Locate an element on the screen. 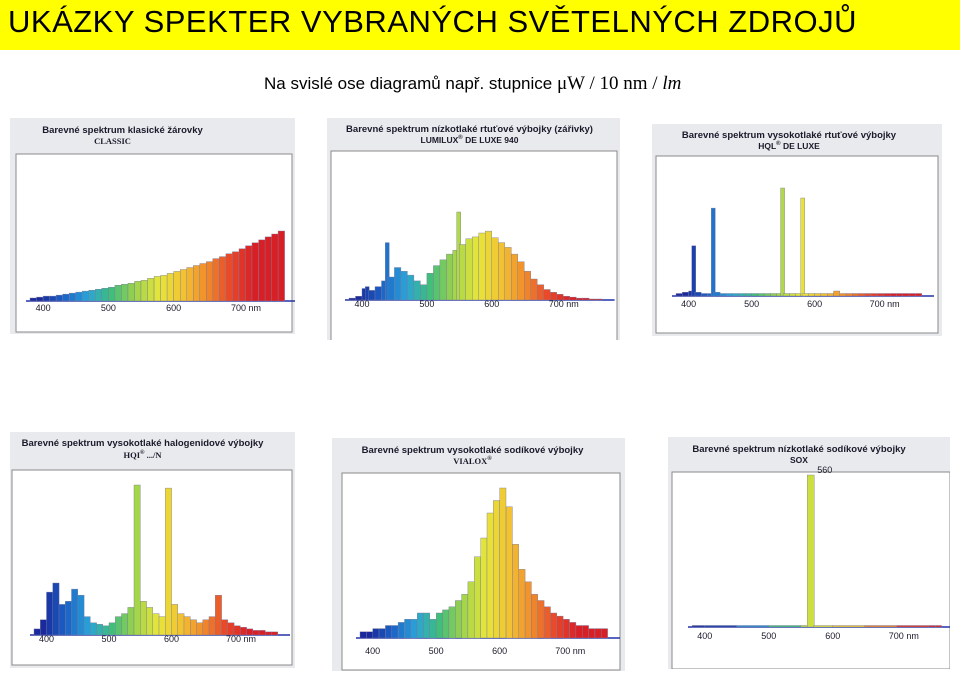 The width and height of the screenshot is (960, 674). axis-unit-note-text: Na svislé ose diagramů např. stupnice is located at coordinates (408, 83).